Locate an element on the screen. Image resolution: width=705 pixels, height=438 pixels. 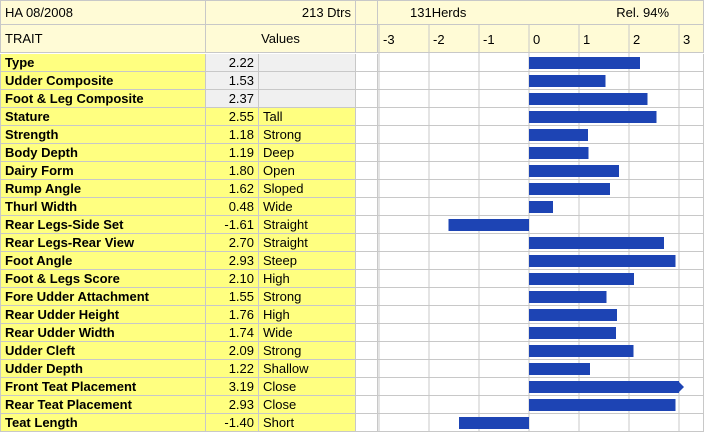
trait-descriptor: Straight is located at coordinates (307, 225).